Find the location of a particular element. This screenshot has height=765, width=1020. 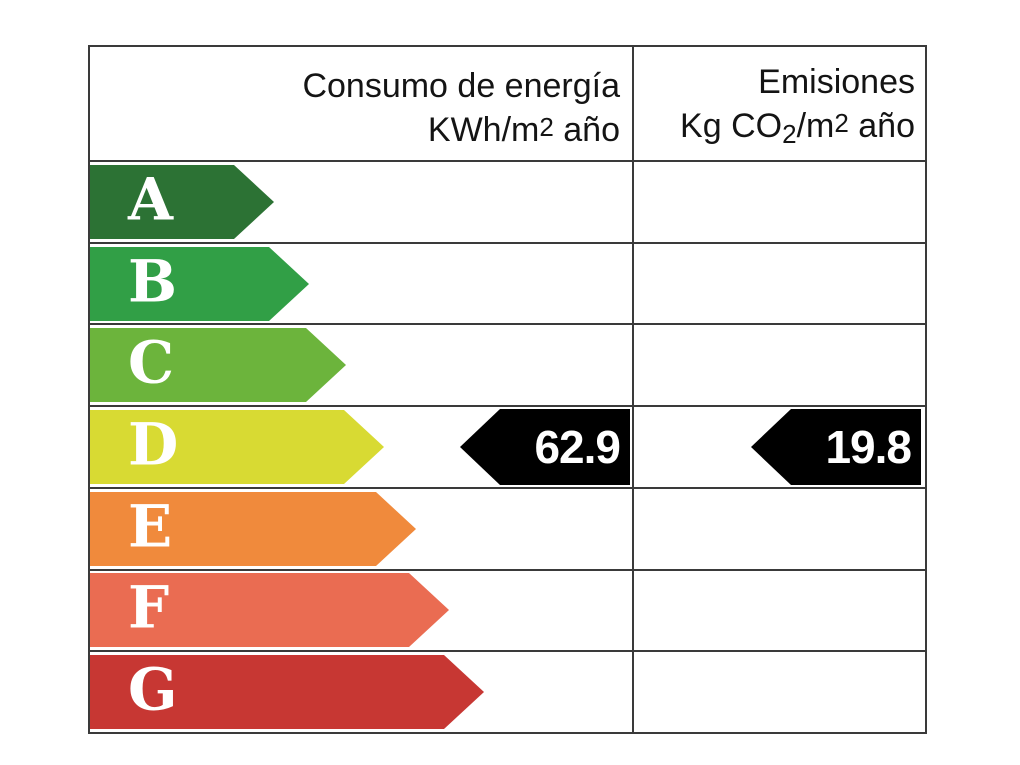

column-header-emisiones: Emisiones Kg CO2/m2 año is located at coordinates (779, 103).